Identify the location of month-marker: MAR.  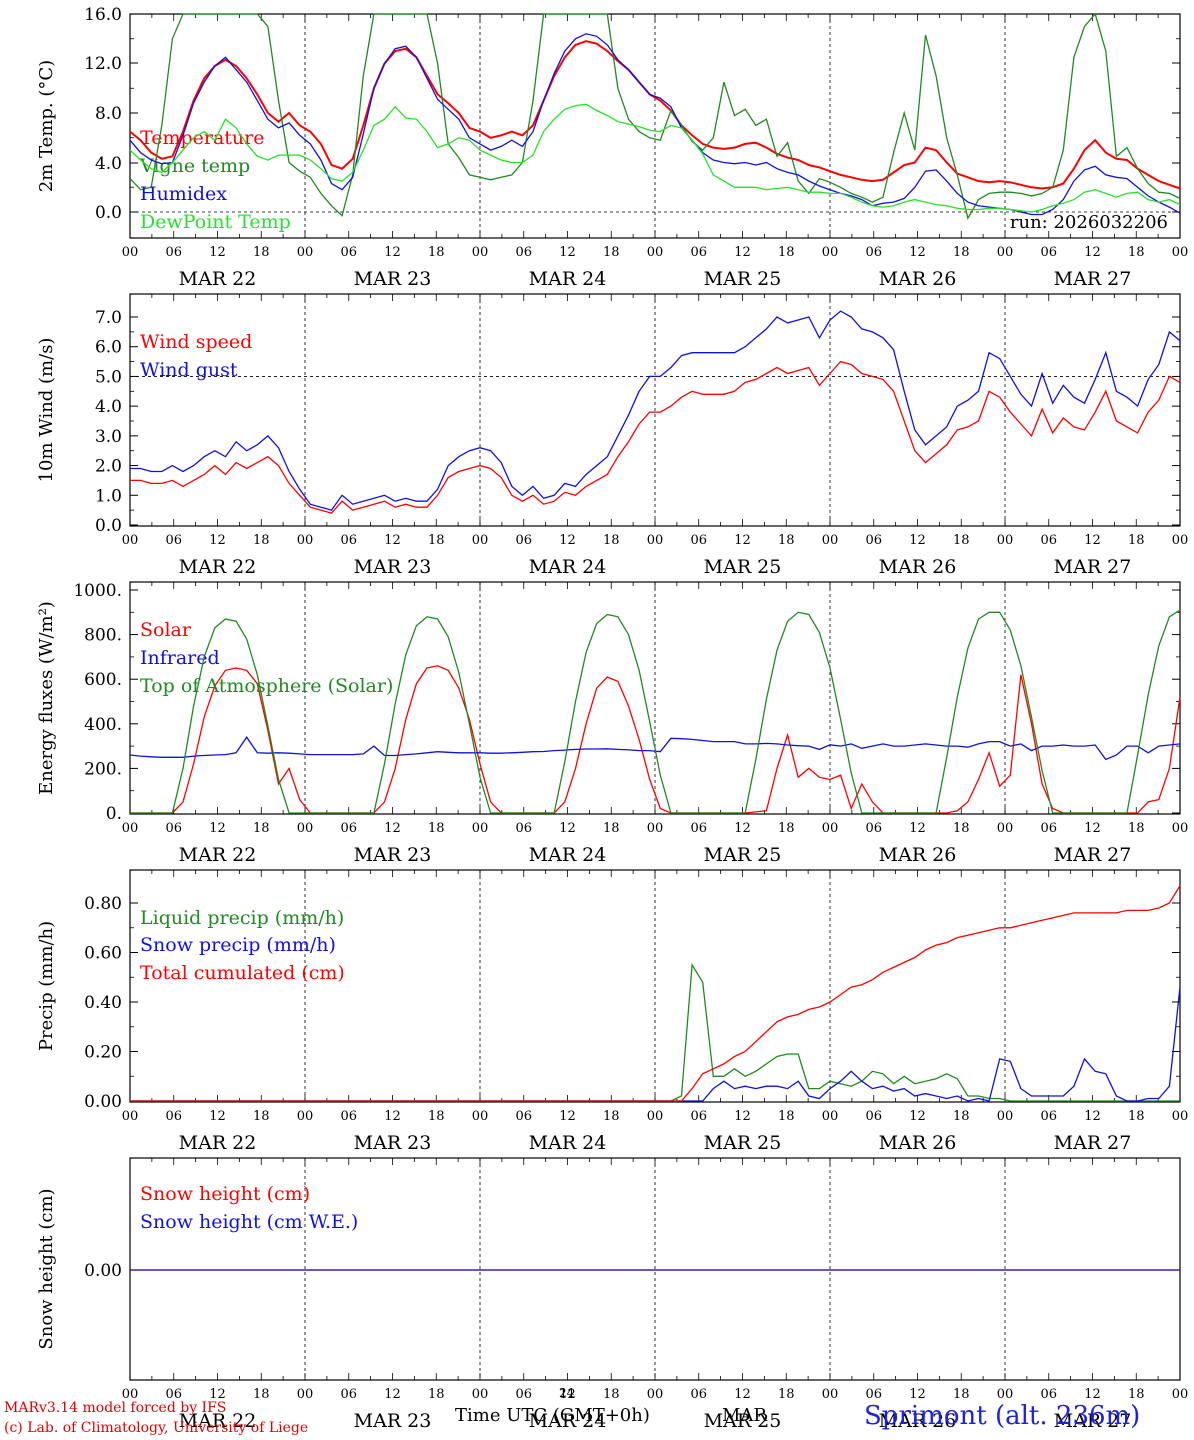
(744, 1415).